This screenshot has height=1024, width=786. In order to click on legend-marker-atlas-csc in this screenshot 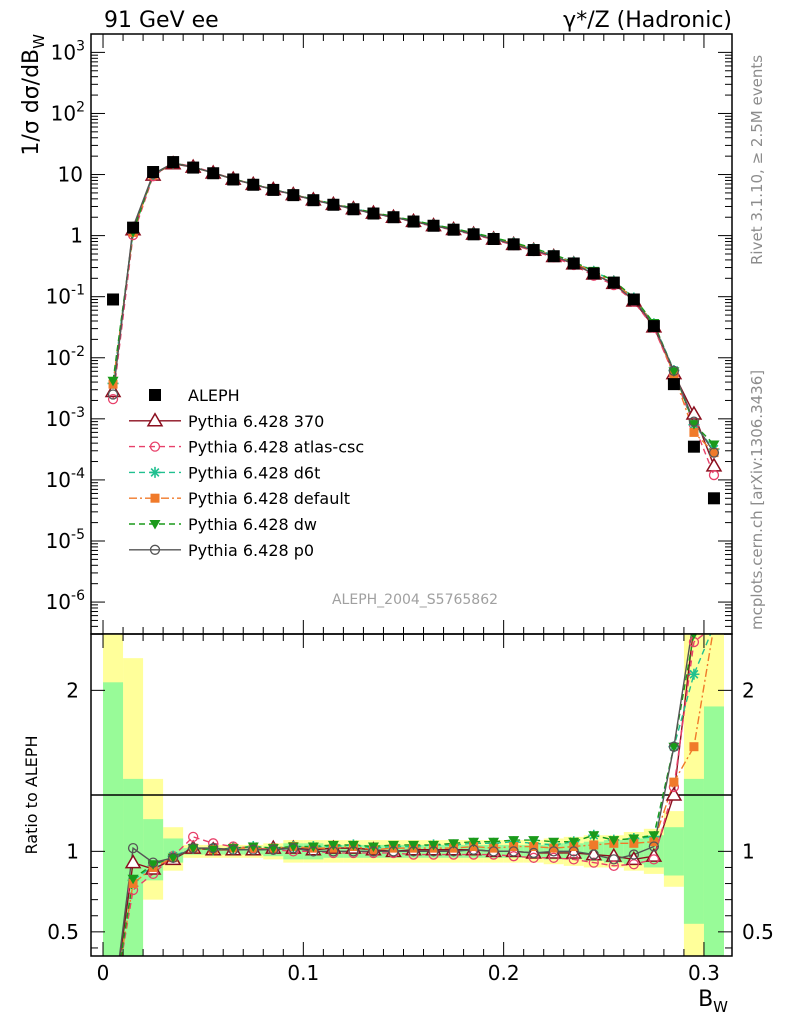, I will do `click(155, 446)`.